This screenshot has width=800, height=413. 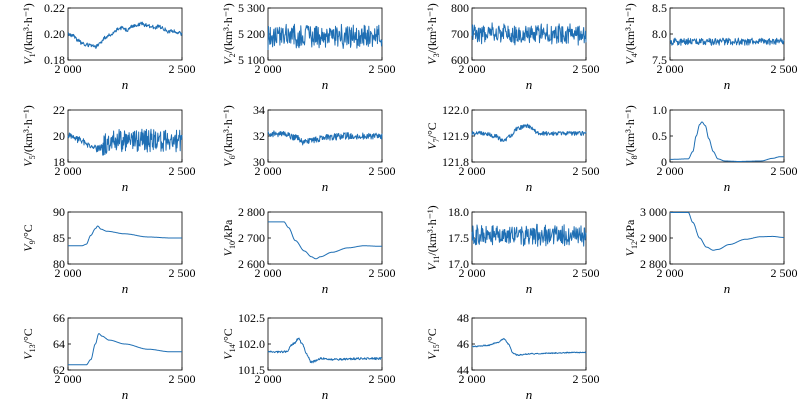 What do you see at coordinates (659, 60) in the screenshot?
I see `y-tick-label: 7.5` at bounding box center [659, 60].